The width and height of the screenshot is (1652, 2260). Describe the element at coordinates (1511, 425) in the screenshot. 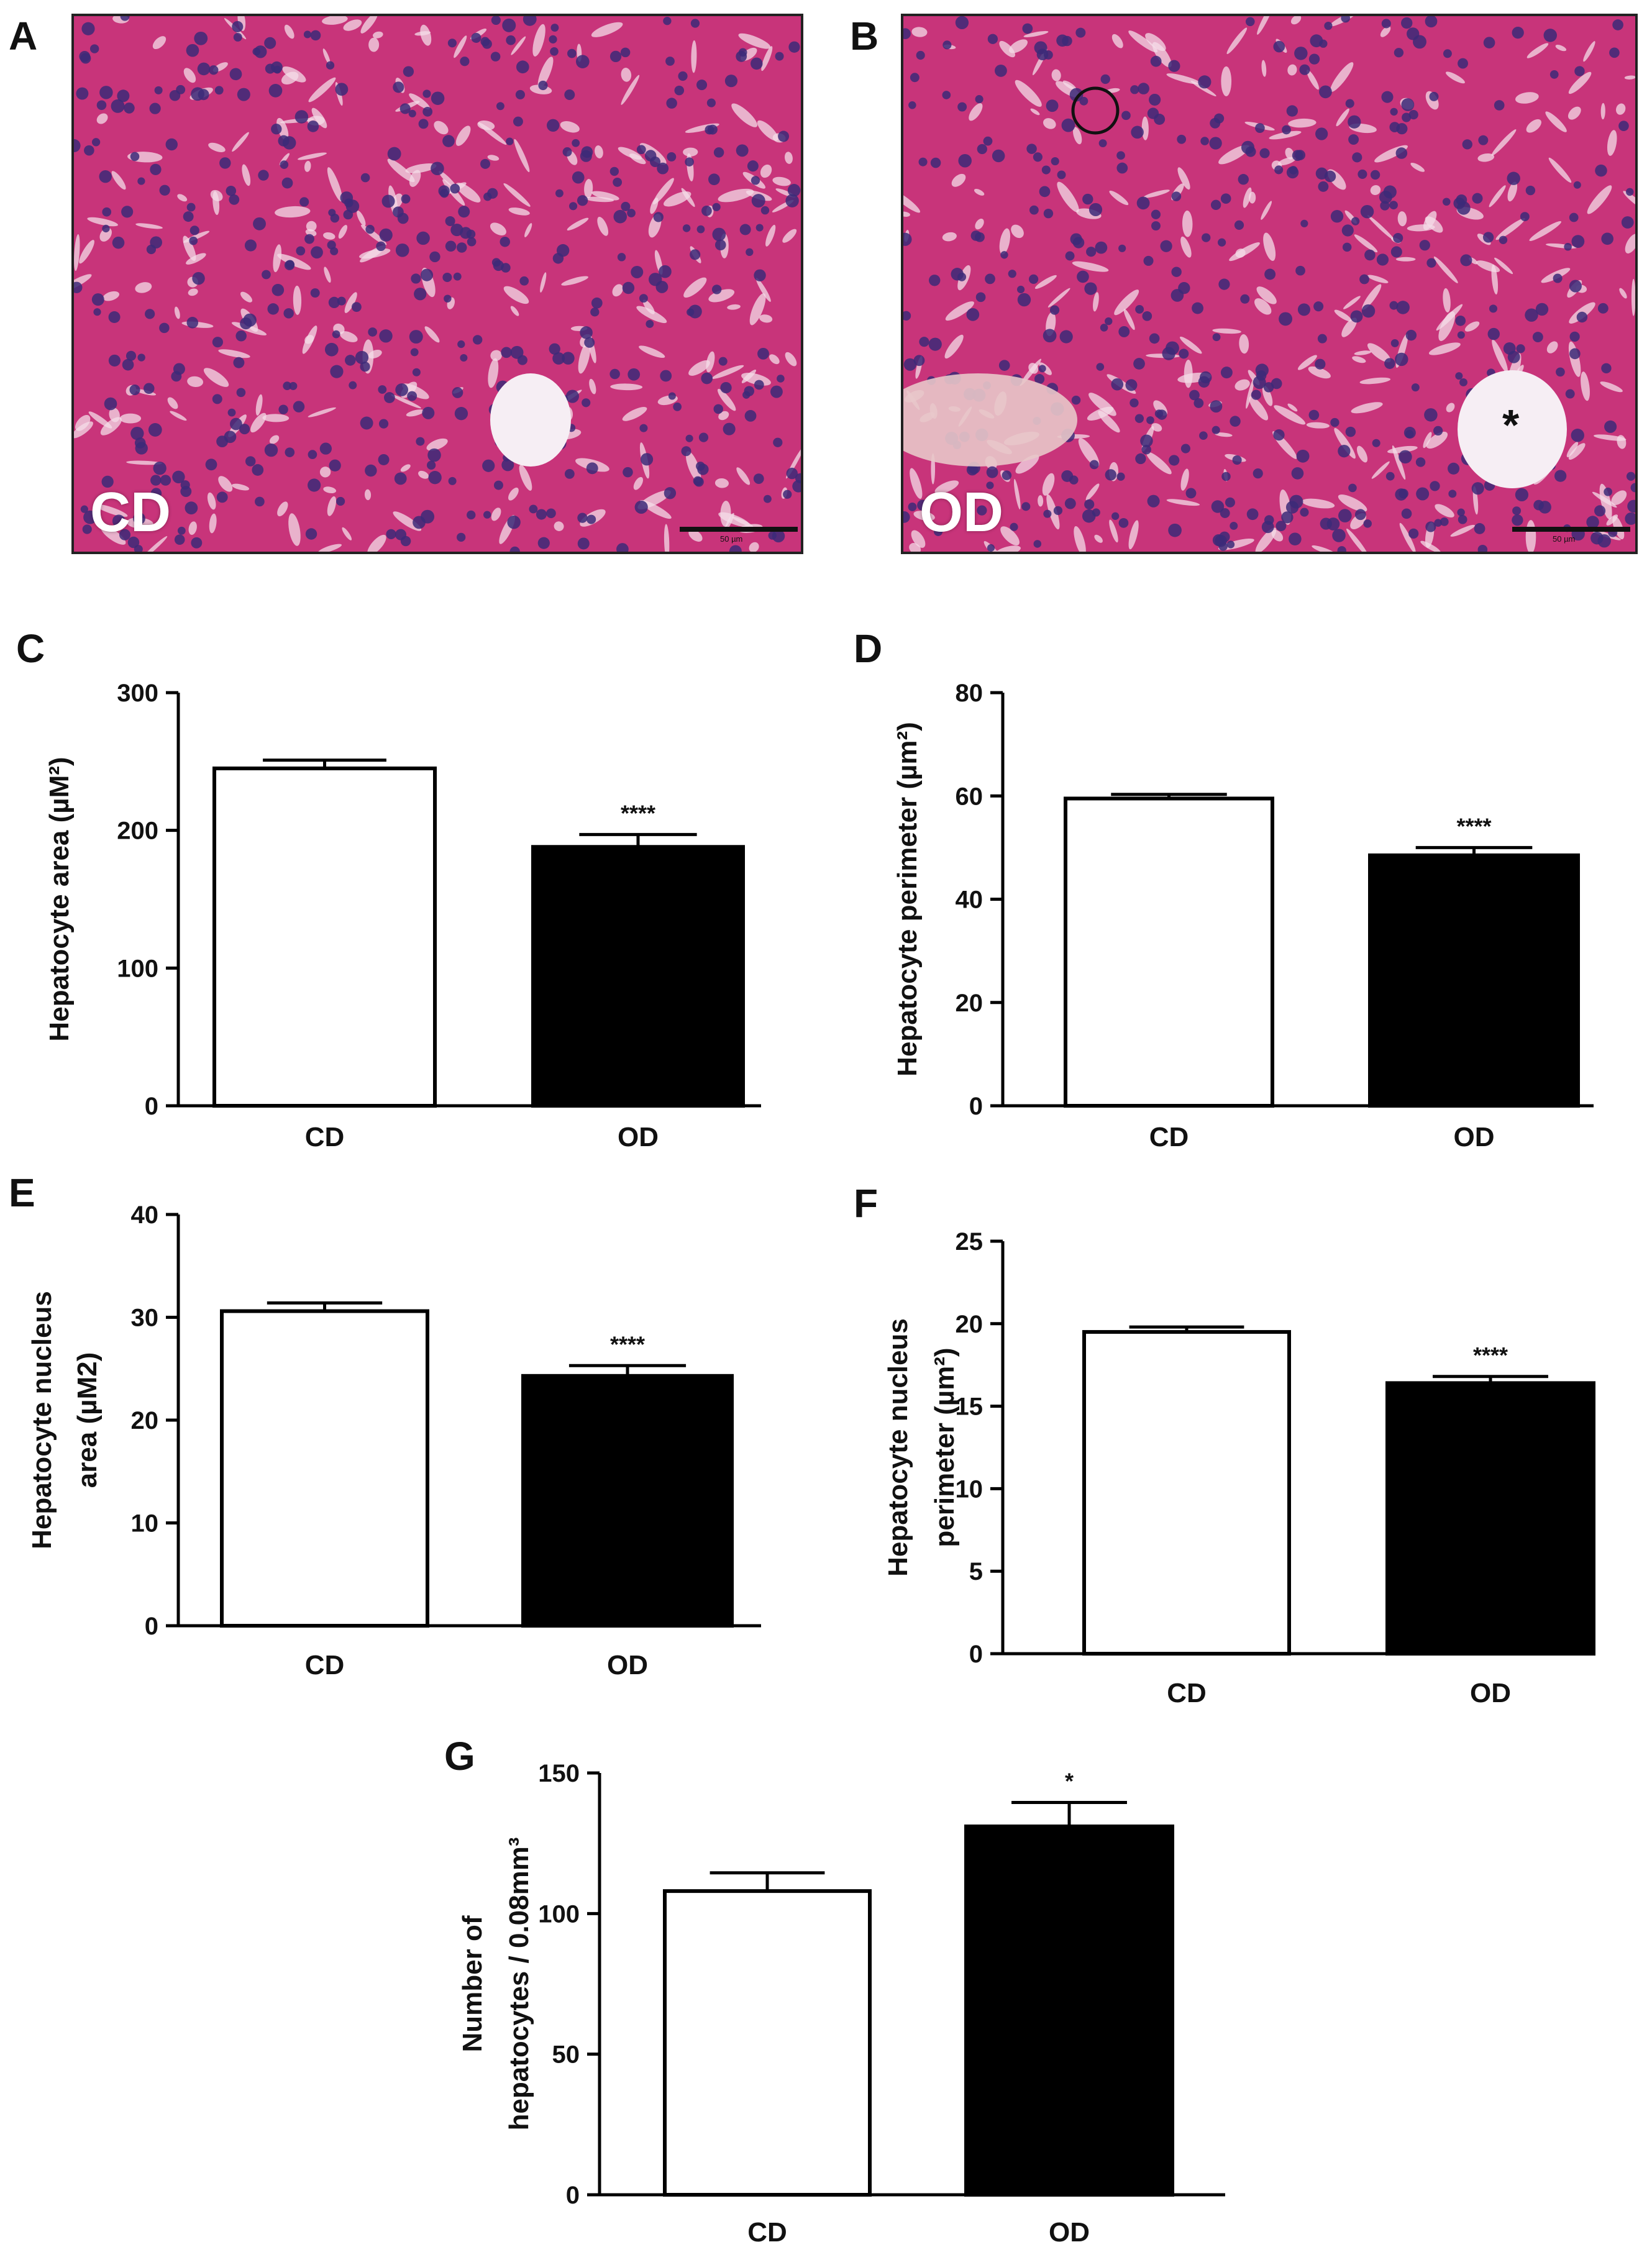

I see `central-vein-marker: *` at that location.